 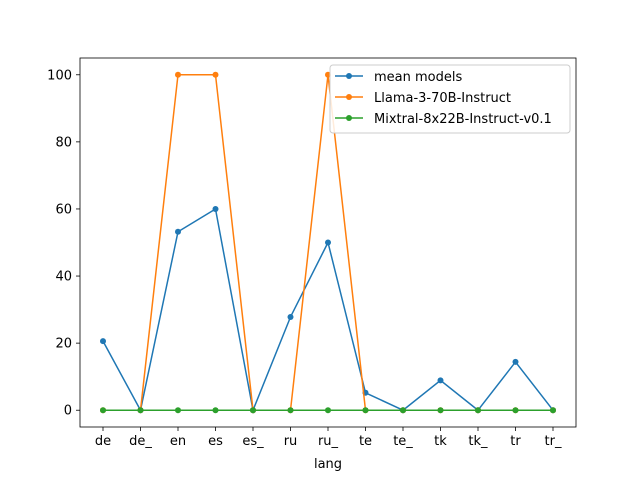 I want to click on y-tick-label-3: 60, so click(x=63, y=209).